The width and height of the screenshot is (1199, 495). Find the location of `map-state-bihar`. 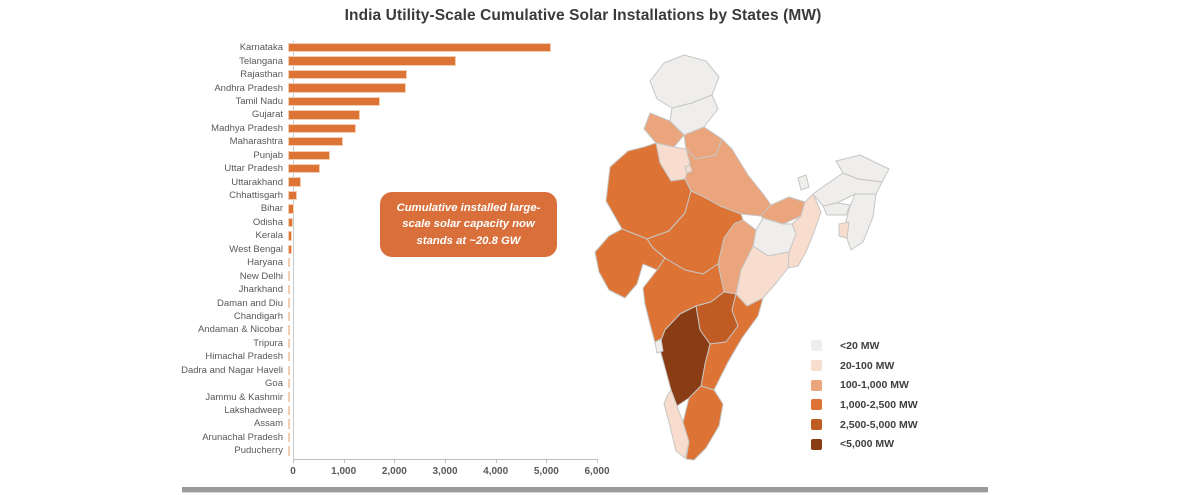

map-state-bihar is located at coordinates (783, 210).